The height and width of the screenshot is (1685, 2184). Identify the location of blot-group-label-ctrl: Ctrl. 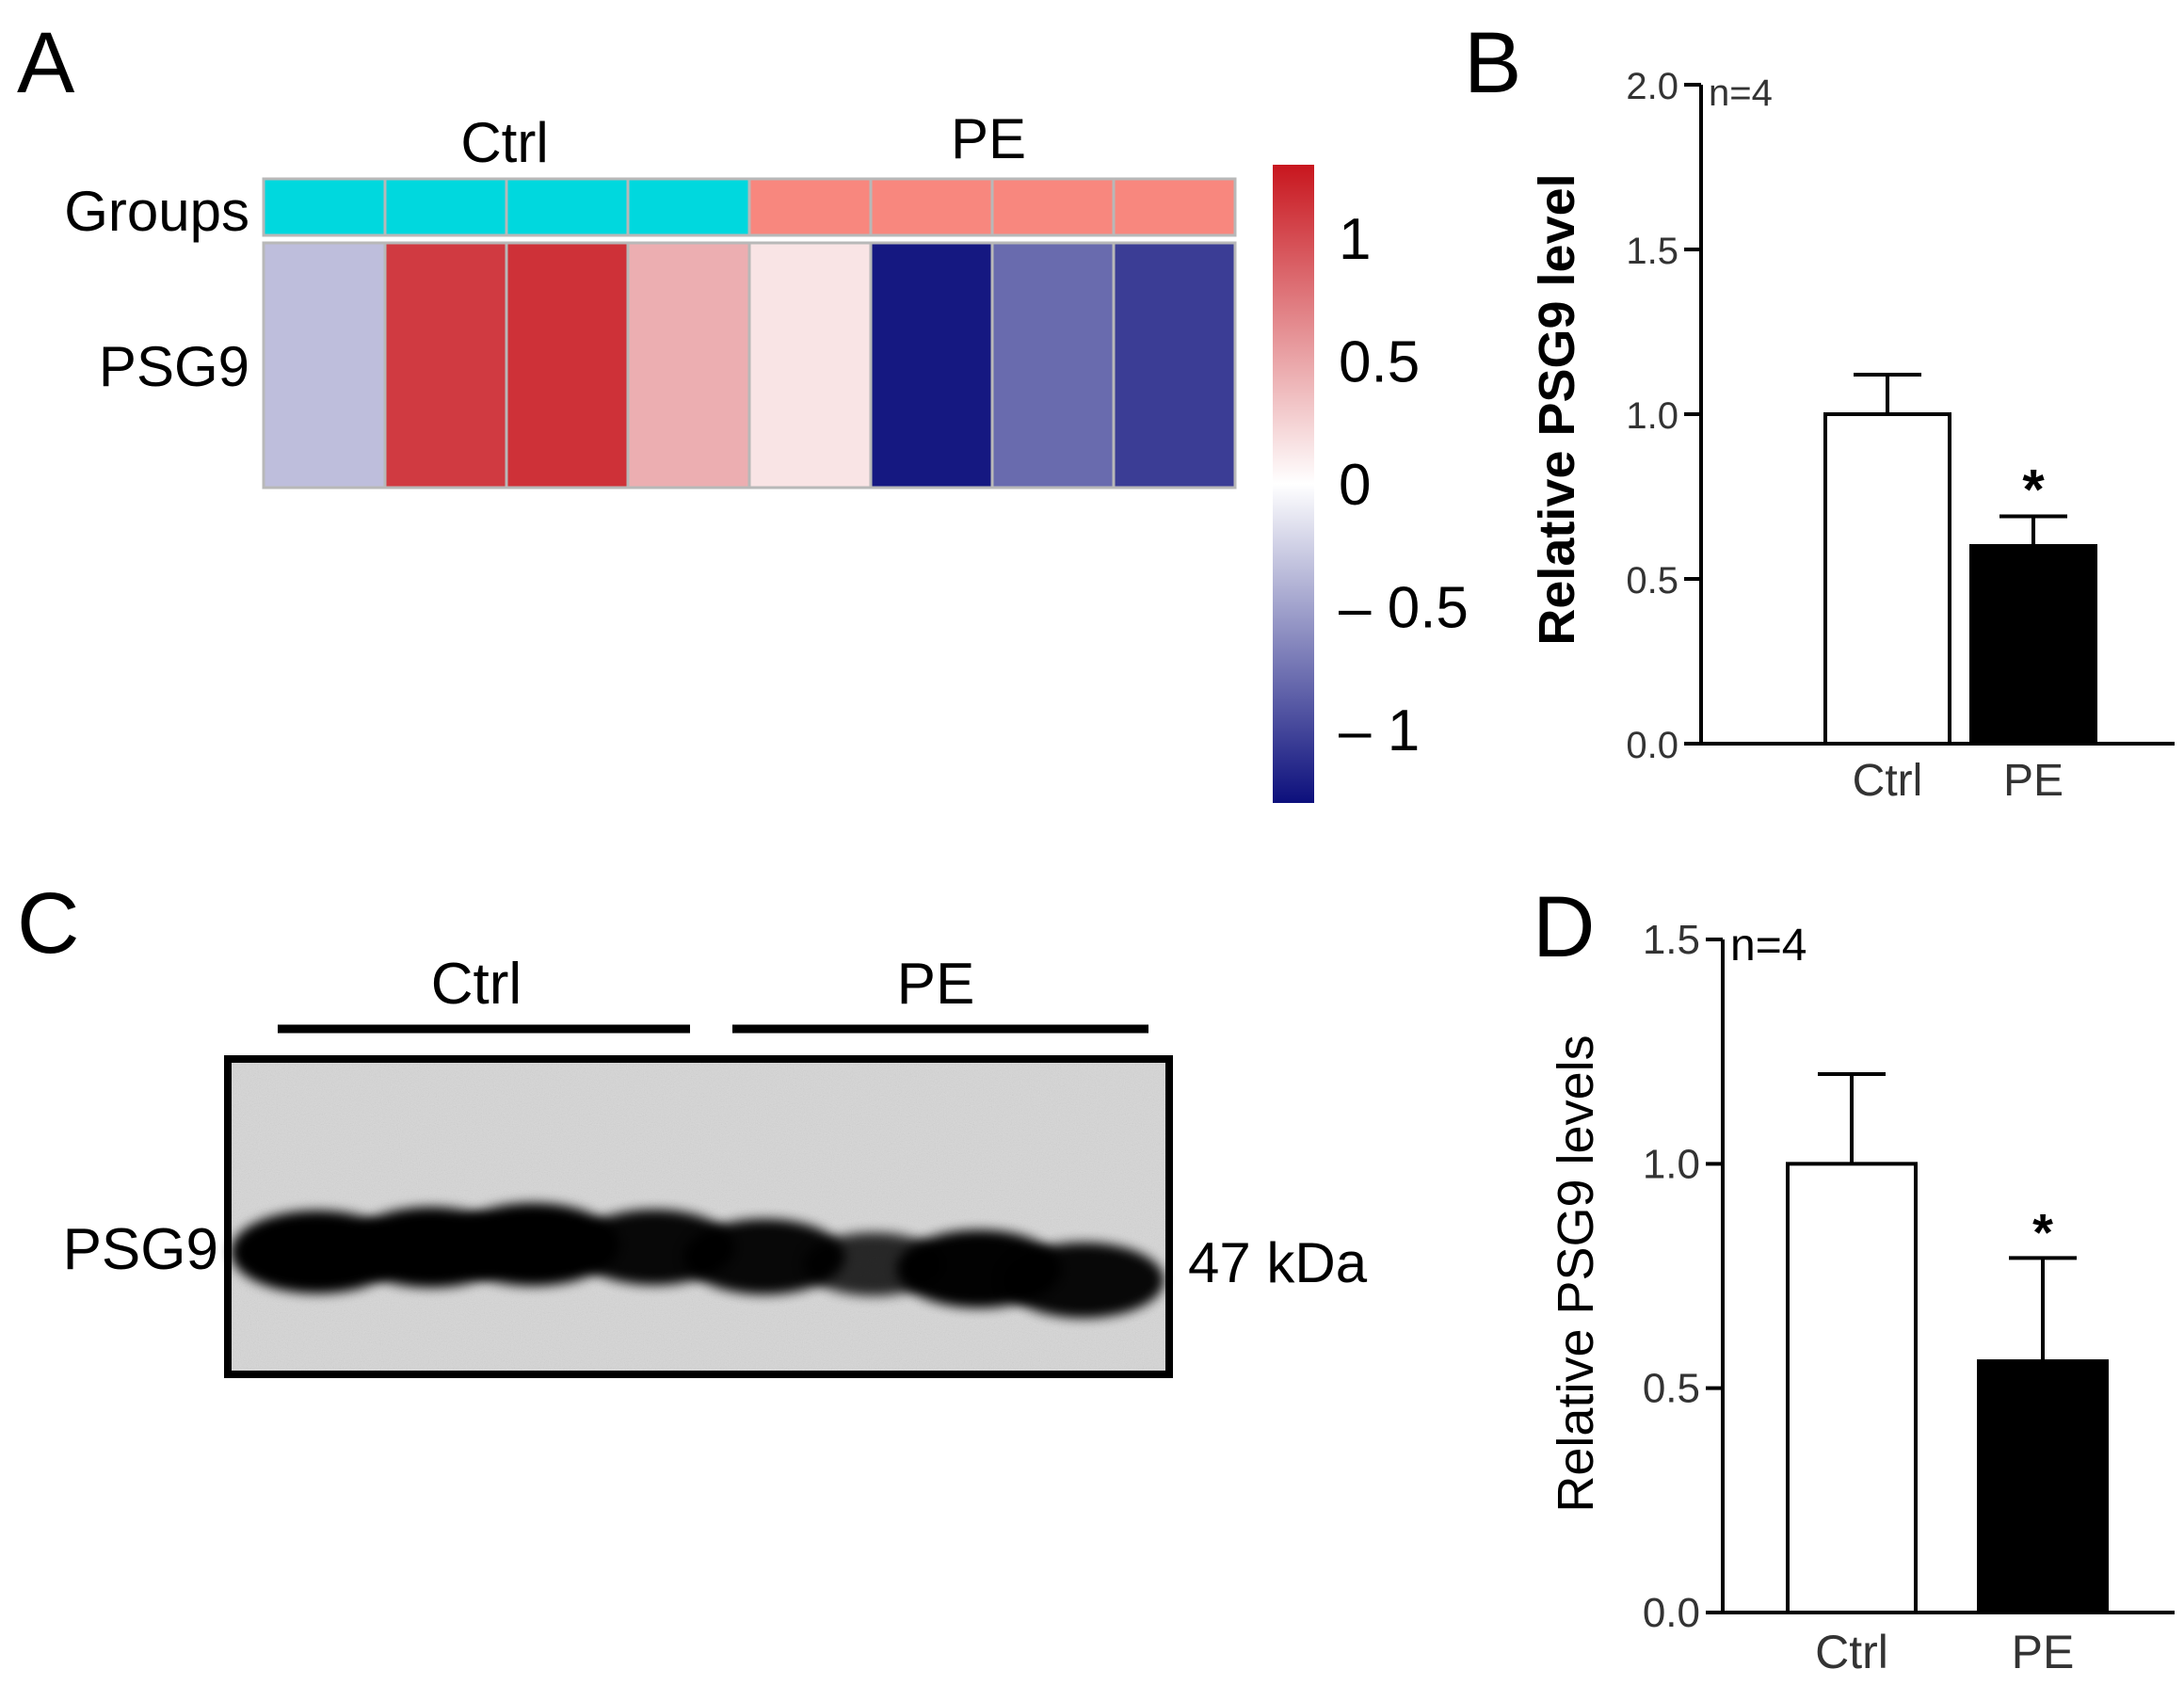
(476, 985).